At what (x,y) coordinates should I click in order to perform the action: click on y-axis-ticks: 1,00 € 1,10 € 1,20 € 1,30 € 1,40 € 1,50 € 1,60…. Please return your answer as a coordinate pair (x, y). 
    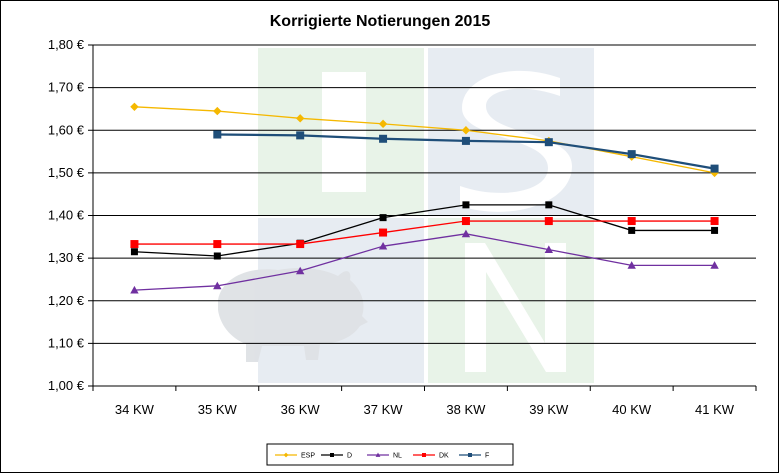
    Looking at the image, I should click on (70, 215).